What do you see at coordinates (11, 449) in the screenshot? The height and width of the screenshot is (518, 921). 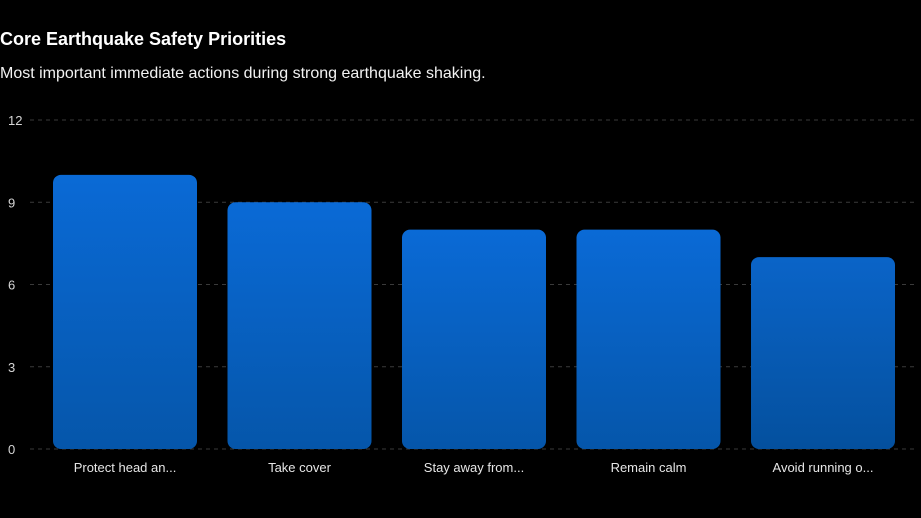 I see `y-tick-label: 0` at bounding box center [11, 449].